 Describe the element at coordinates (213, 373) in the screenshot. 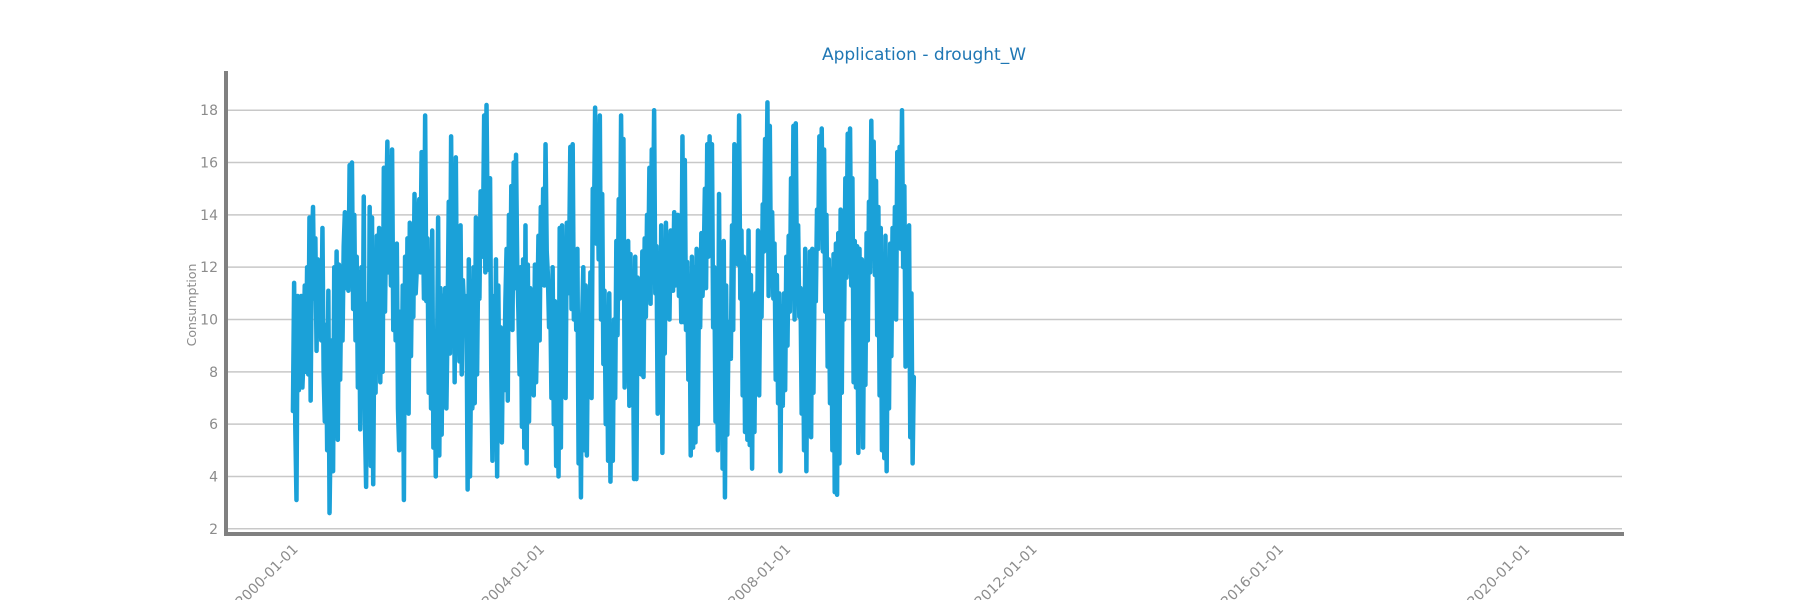

I see `y-tick-label: 8` at that location.